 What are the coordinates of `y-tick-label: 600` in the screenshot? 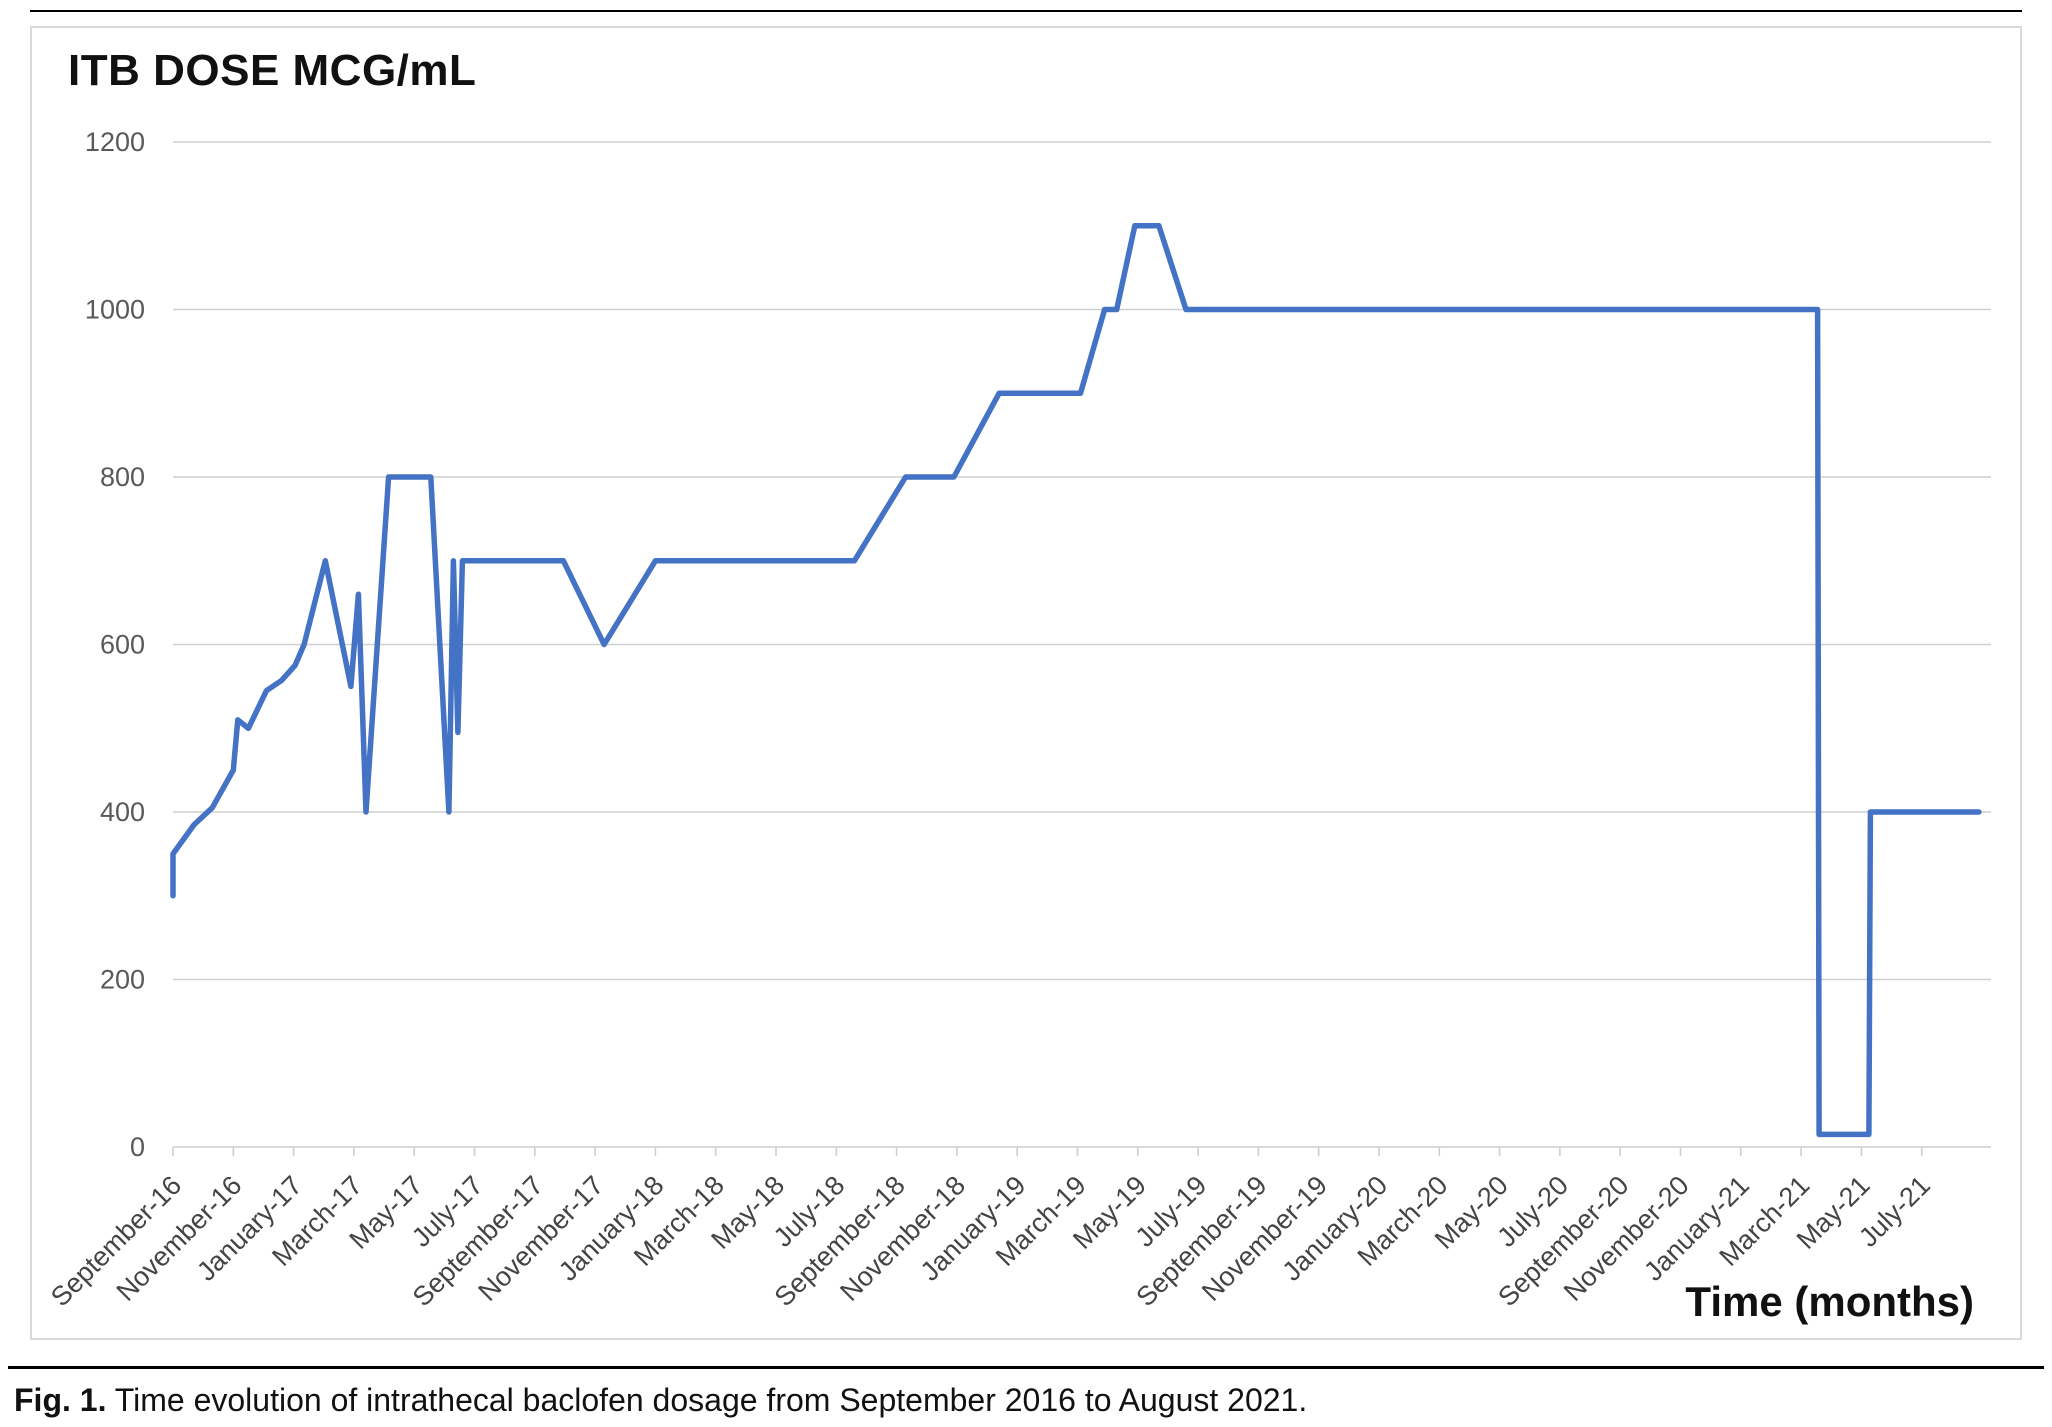 It's located at (122, 645).